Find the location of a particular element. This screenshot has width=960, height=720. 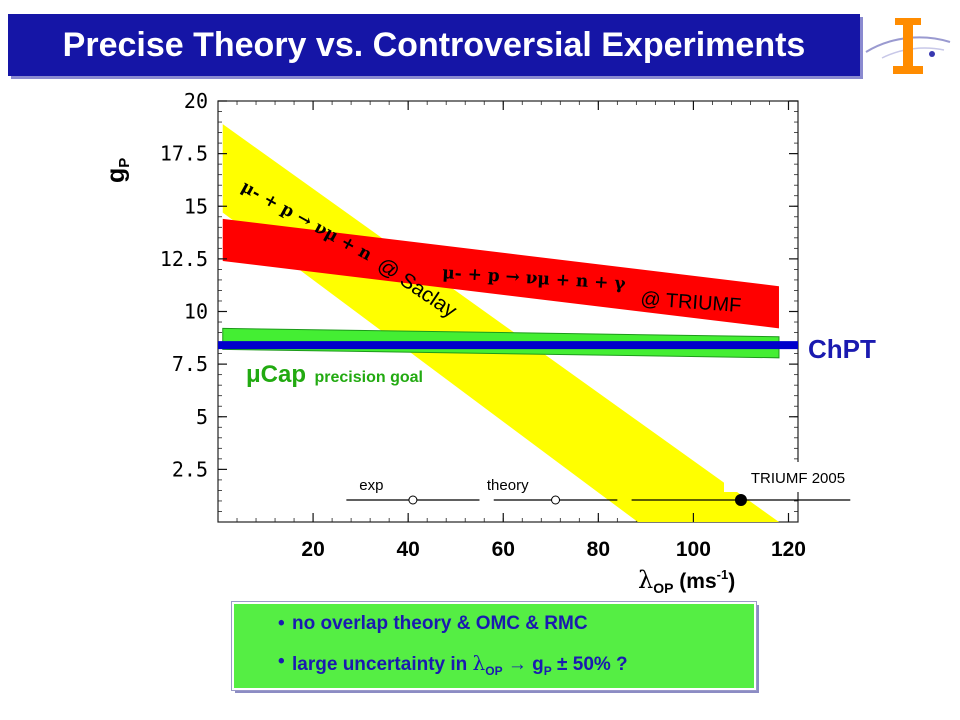

y-axis-label-sub: P is located at coordinates (124, 163).